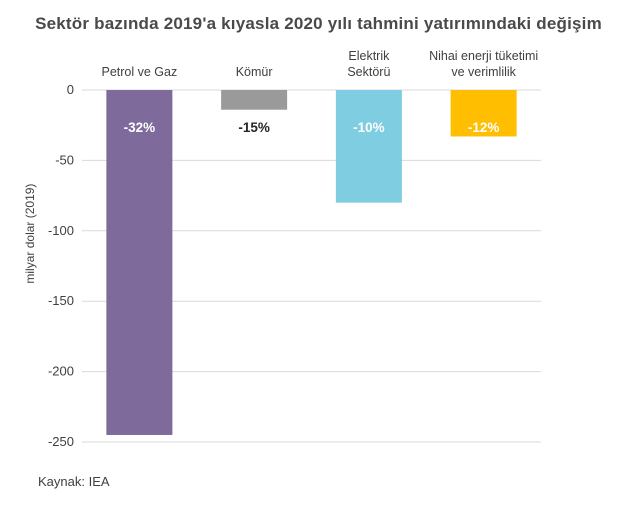 The width and height of the screenshot is (637, 506). What do you see at coordinates (369, 56) in the screenshot?
I see `category-label: Elektrik` at bounding box center [369, 56].